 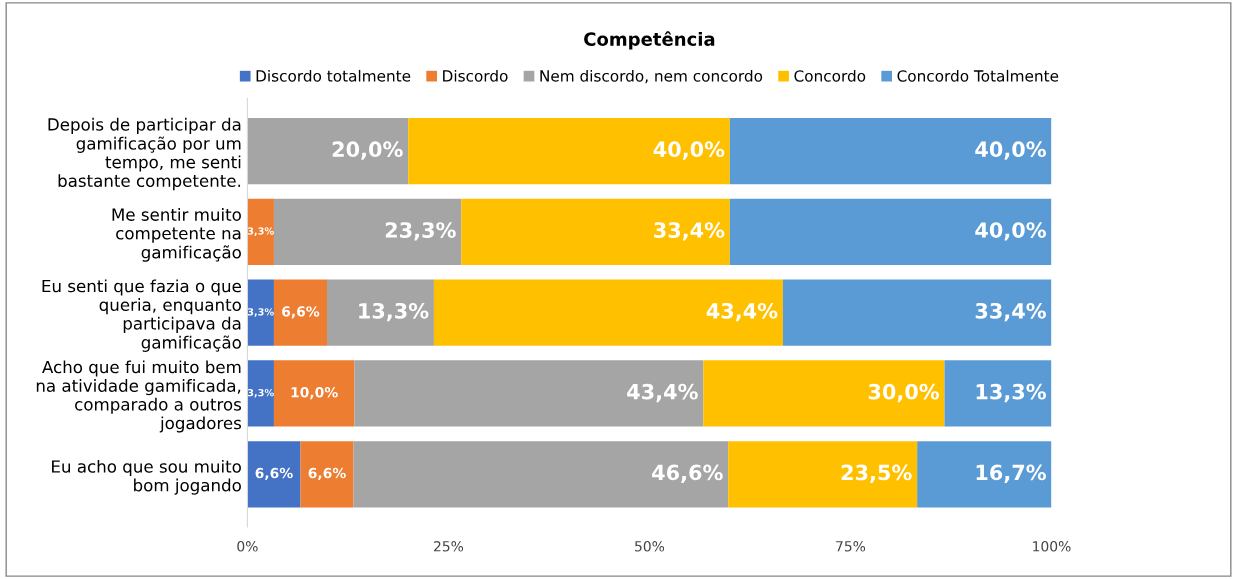 I want to click on data-label: 23,3%, so click(x=420, y=231).